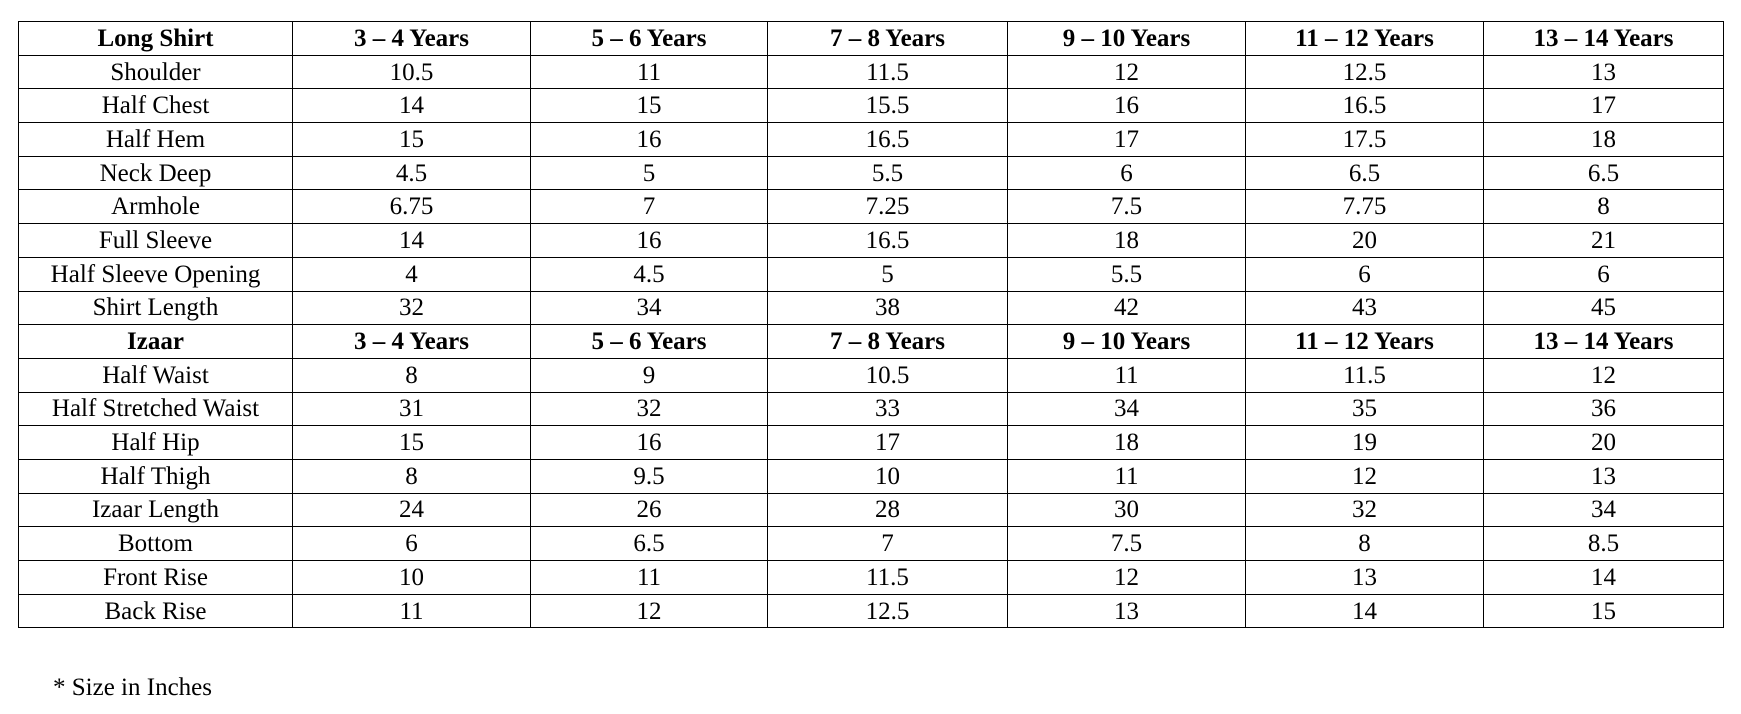  I want to click on cell: 31, so click(411, 409).